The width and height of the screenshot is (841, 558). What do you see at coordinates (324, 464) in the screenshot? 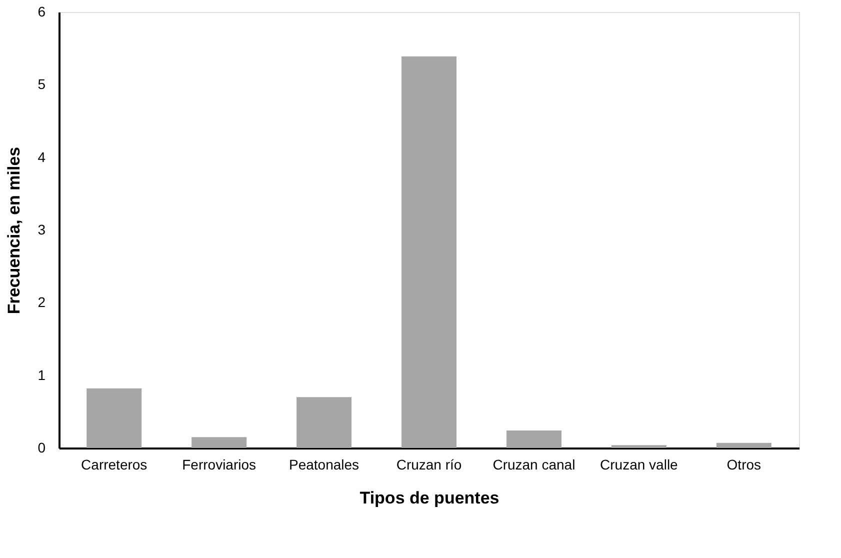
I see `x-tick-label: Peatonales` at bounding box center [324, 464].